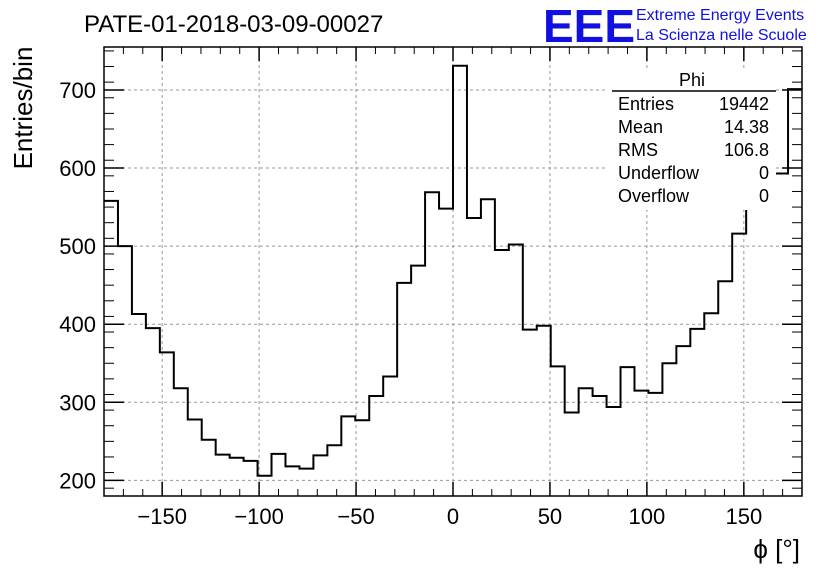  What do you see at coordinates (77, 402) in the screenshot?
I see `y-tick-label: 300` at bounding box center [77, 402].